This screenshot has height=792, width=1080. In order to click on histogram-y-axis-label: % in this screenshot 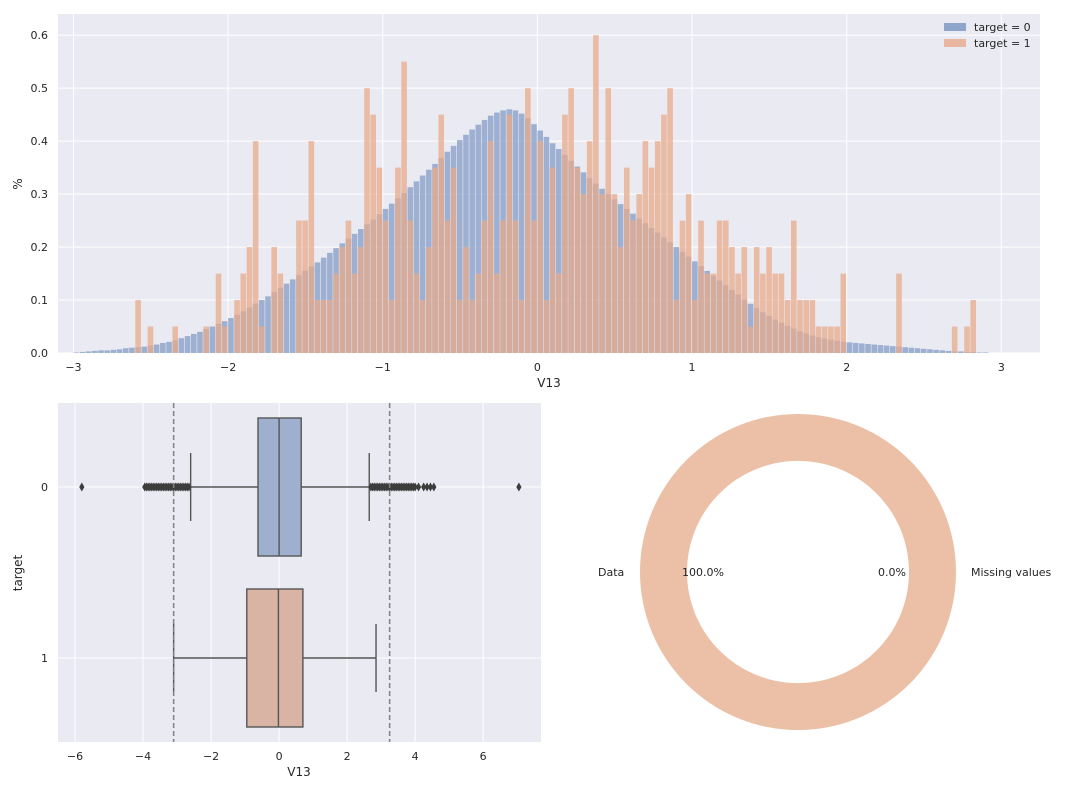, I will do `click(18, 183)`.